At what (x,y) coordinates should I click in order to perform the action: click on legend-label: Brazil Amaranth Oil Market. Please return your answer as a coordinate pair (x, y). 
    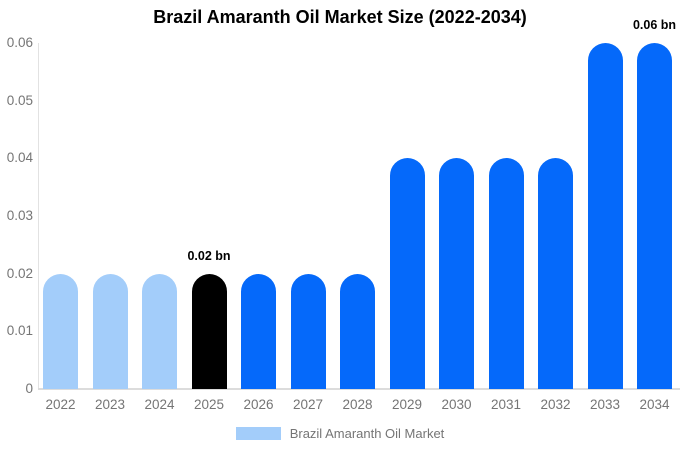
    Looking at the image, I should click on (367, 433).